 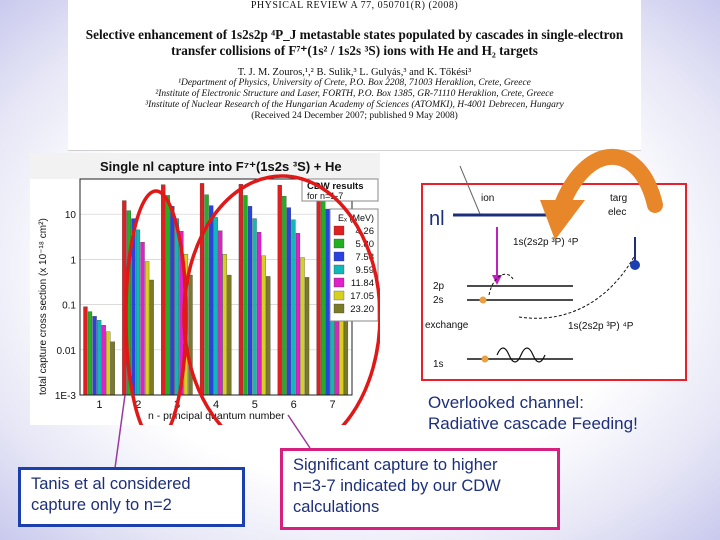 I want to click on level-2s-label: 2s, so click(x=438, y=300).